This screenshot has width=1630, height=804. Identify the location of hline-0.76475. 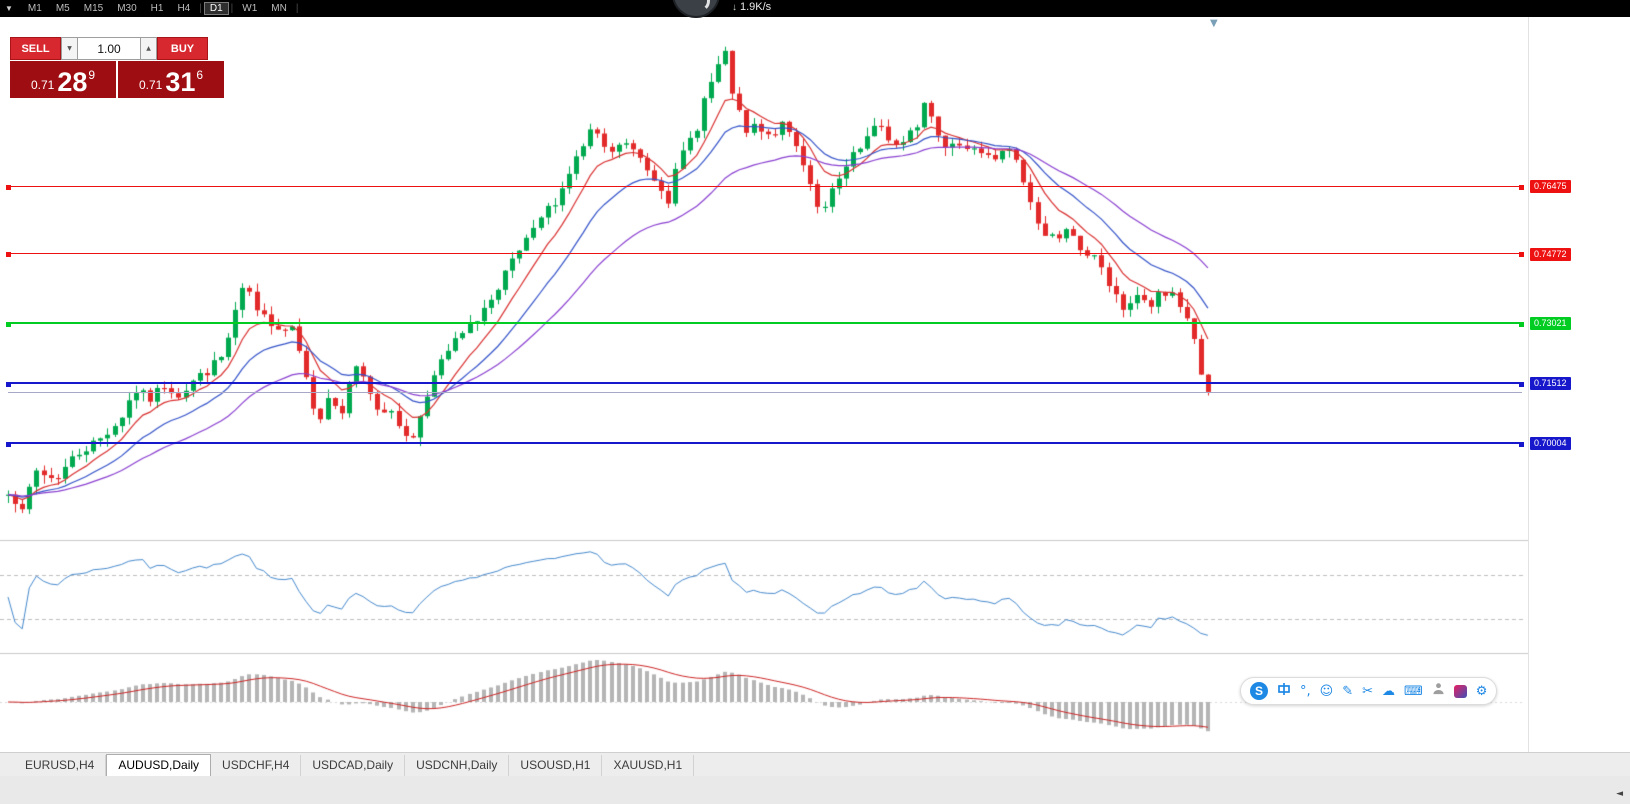
(765, 187).